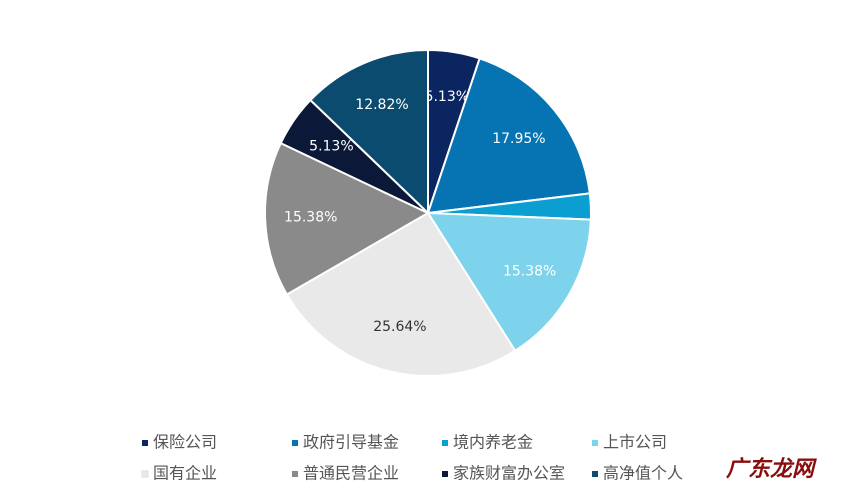 The height and width of the screenshot is (500, 856). What do you see at coordinates (351, 442) in the screenshot?
I see `legend-label: 政府引导基金` at bounding box center [351, 442].